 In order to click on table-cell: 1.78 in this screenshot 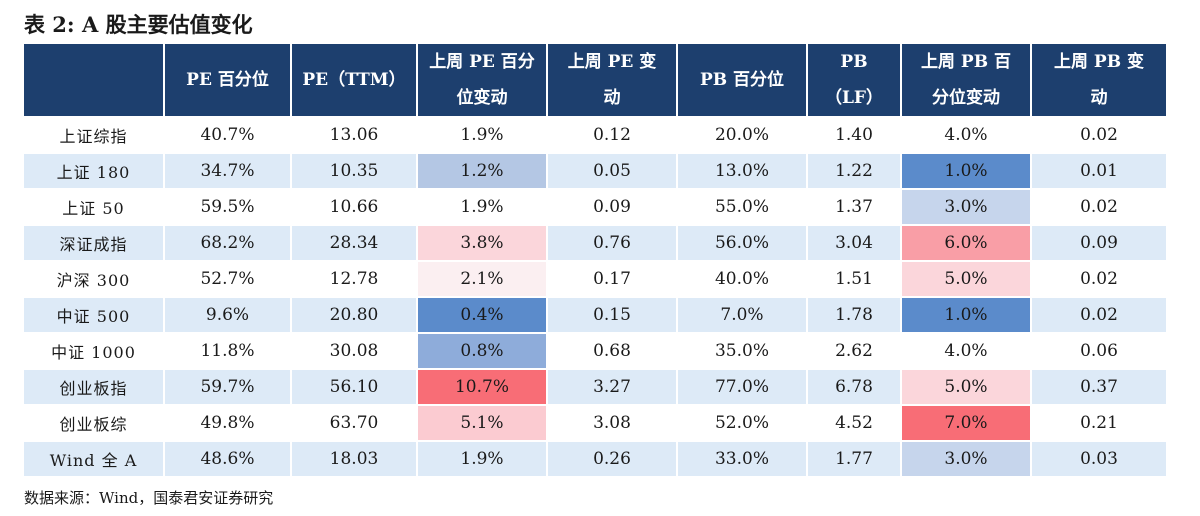, I will do `click(855, 314)`.